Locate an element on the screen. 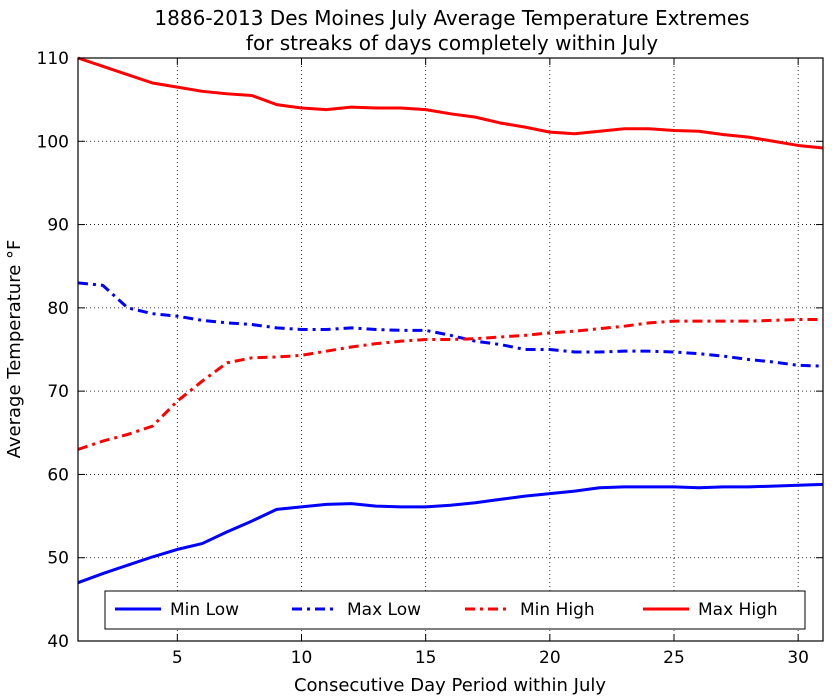  x-tick-label: 20 is located at coordinates (550, 658).